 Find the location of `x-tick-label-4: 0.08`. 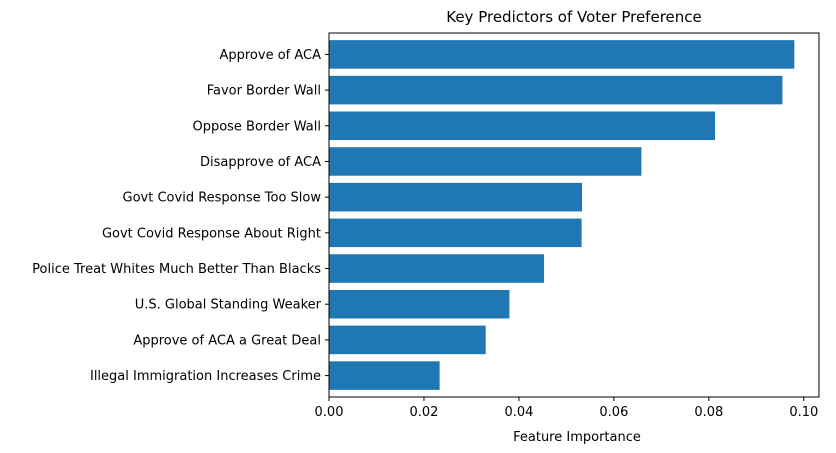

x-tick-label-4: 0.08 is located at coordinates (708, 412).